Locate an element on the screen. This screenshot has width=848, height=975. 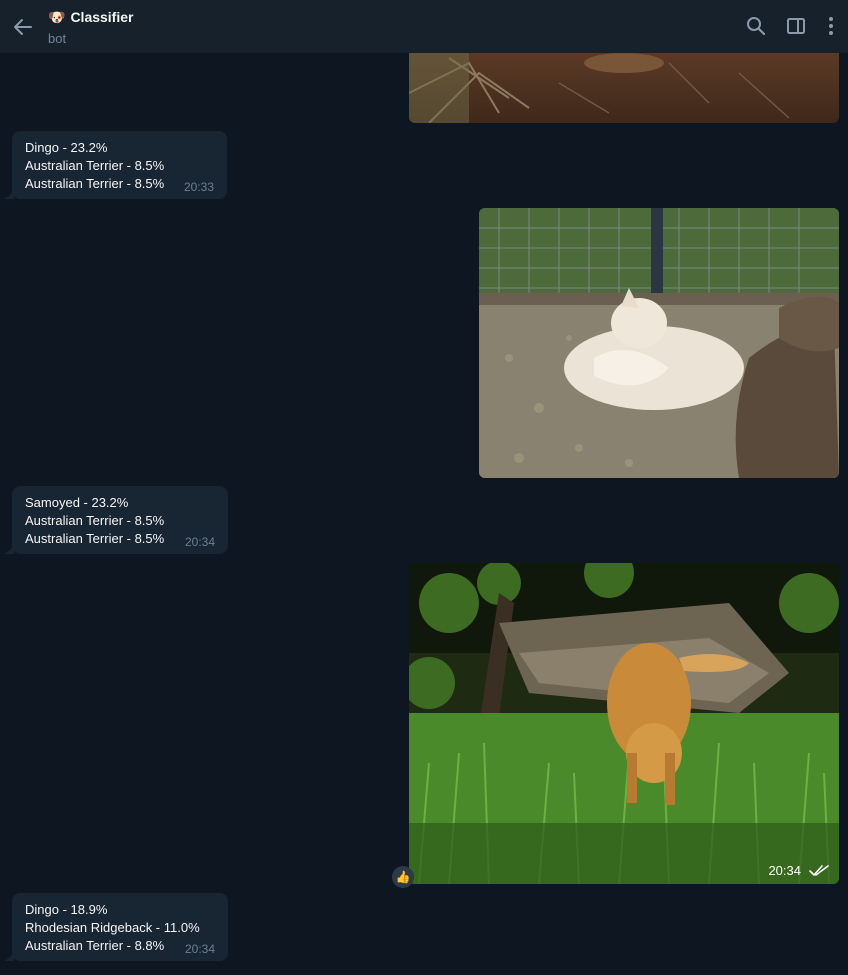
chat-title: Classifier is located at coordinates (102, 17).